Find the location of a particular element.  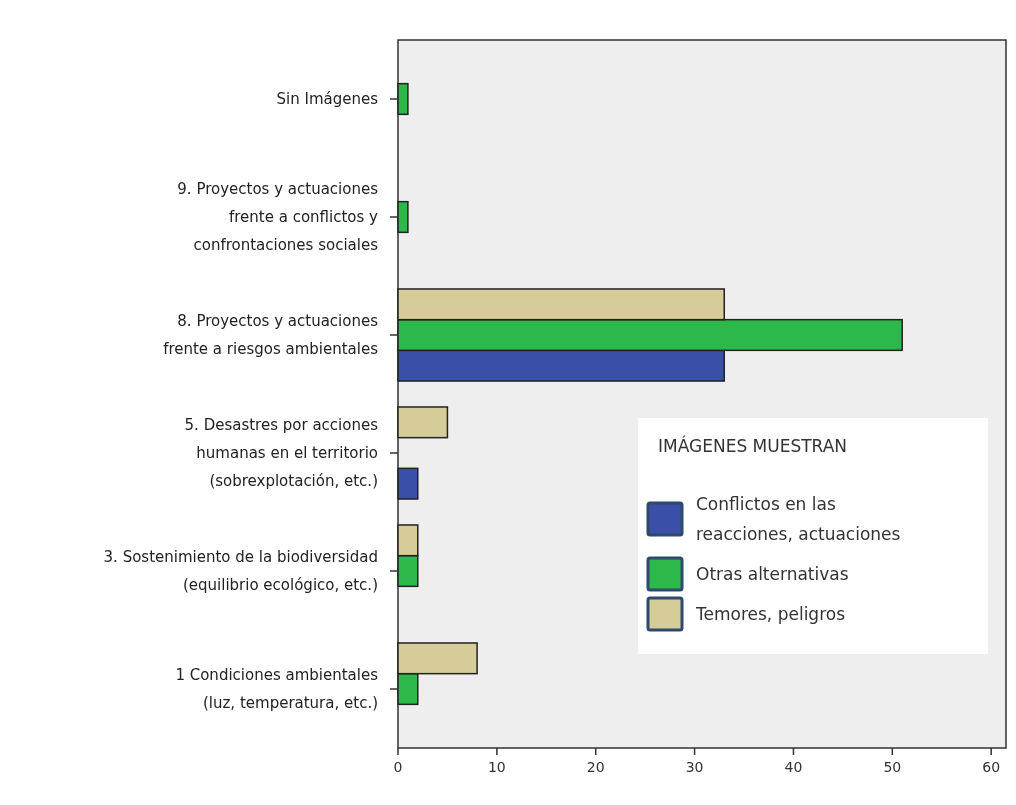

x-tick-label: 60 is located at coordinates (991, 767).